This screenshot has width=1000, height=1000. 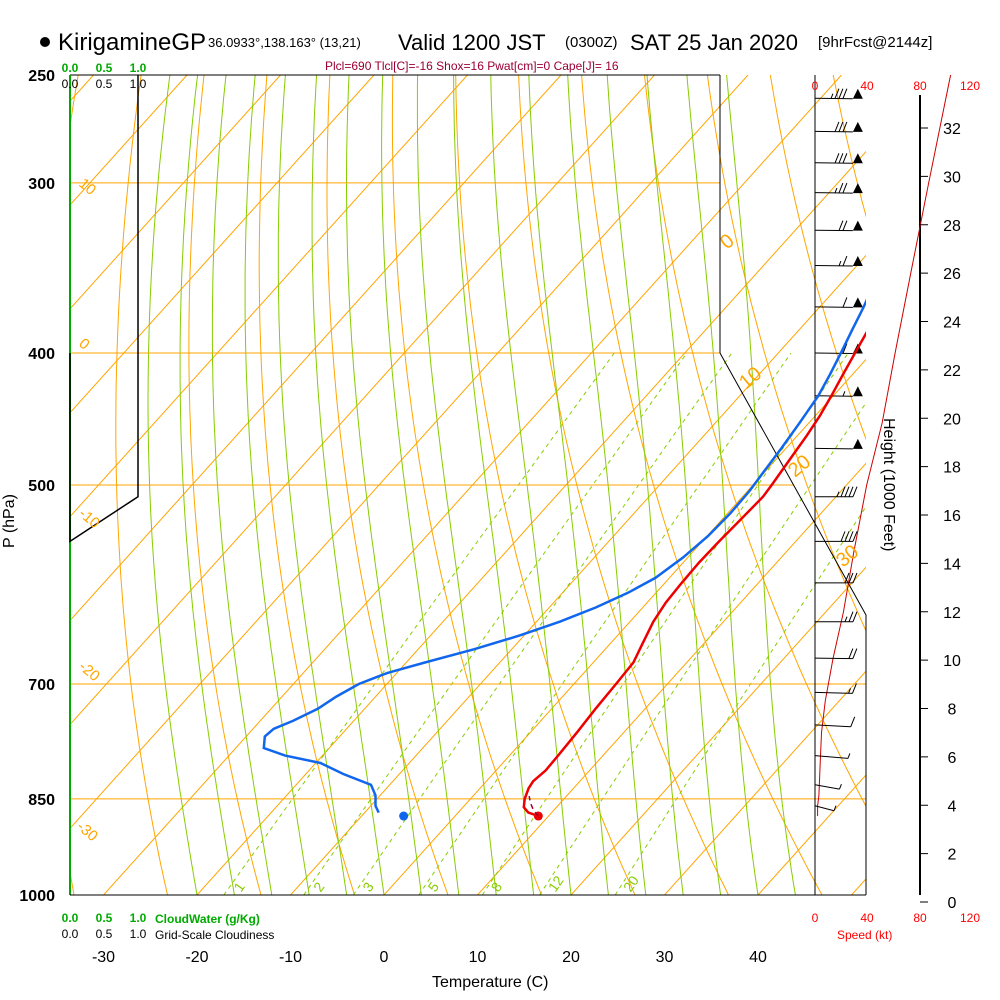 What do you see at coordinates (888, 484) in the screenshot?
I see `height-axis-label: Height (1000 Feet)` at bounding box center [888, 484].